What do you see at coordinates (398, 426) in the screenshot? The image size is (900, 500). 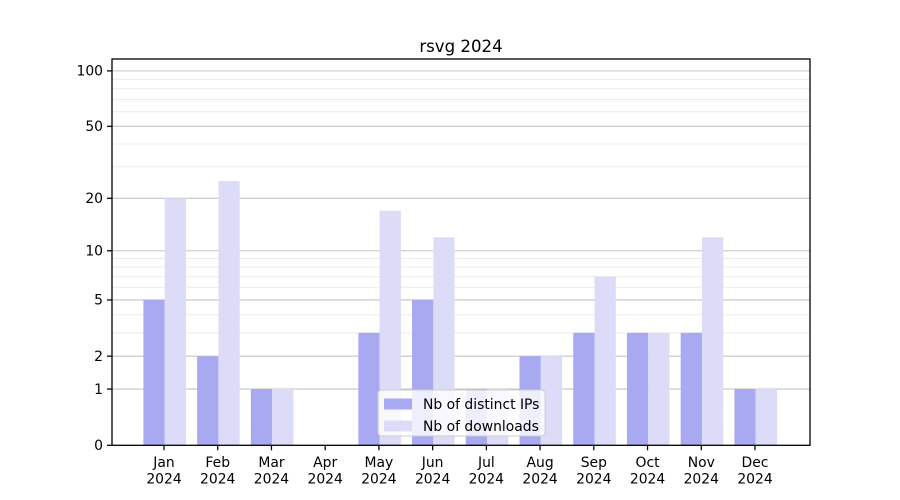 I see `legend-swatch-downloads` at bounding box center [398, 426].